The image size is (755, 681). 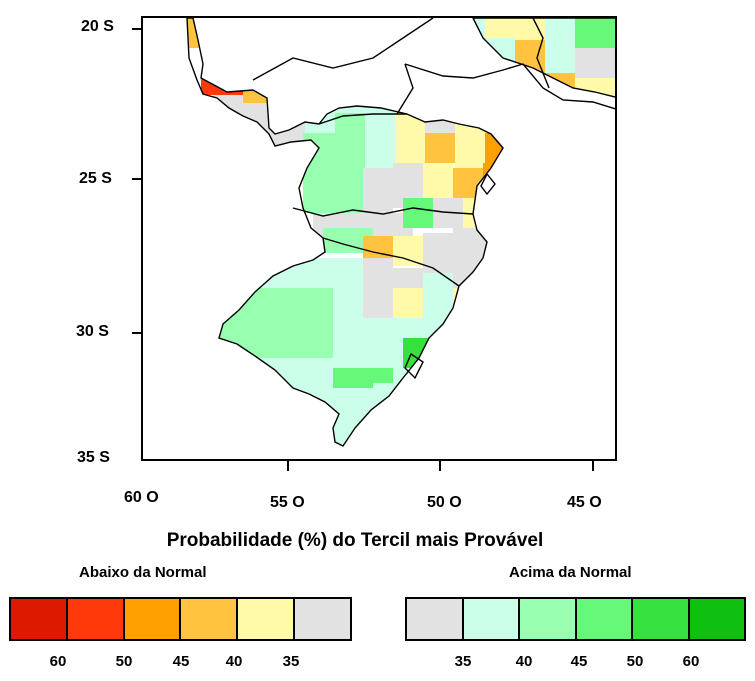 I want to click on lon-label-60o: 60 O, so click(x=141, y=497).